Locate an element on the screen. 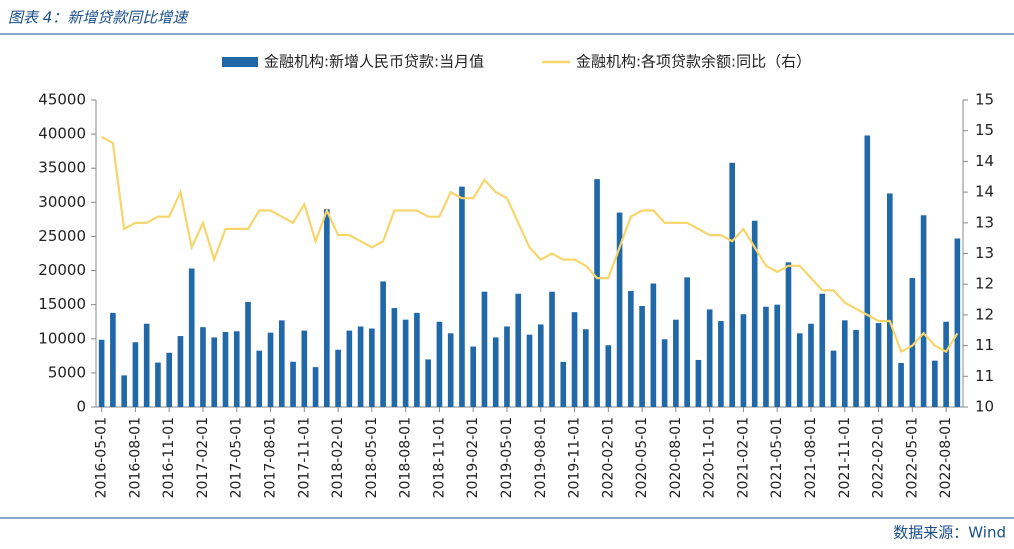 The width and height of the screenshot is (1014, 549). x-tick-label: 2019-05-01 is located at coordinates (507, 457).